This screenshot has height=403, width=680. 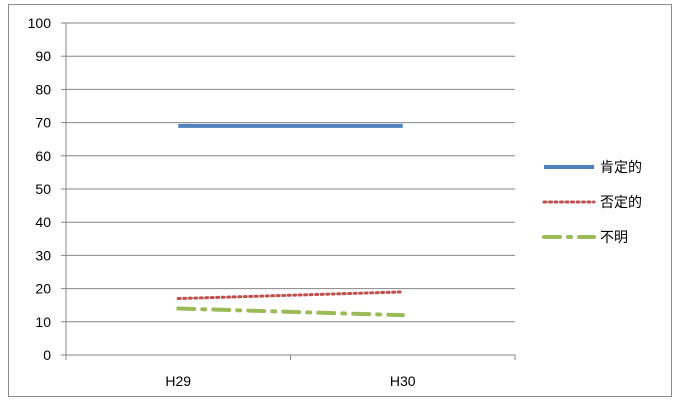 What do you see at coordinates (403, 381) in the screenshot?
I see `x-tick-label: H30` at bounding box center [403, 381].